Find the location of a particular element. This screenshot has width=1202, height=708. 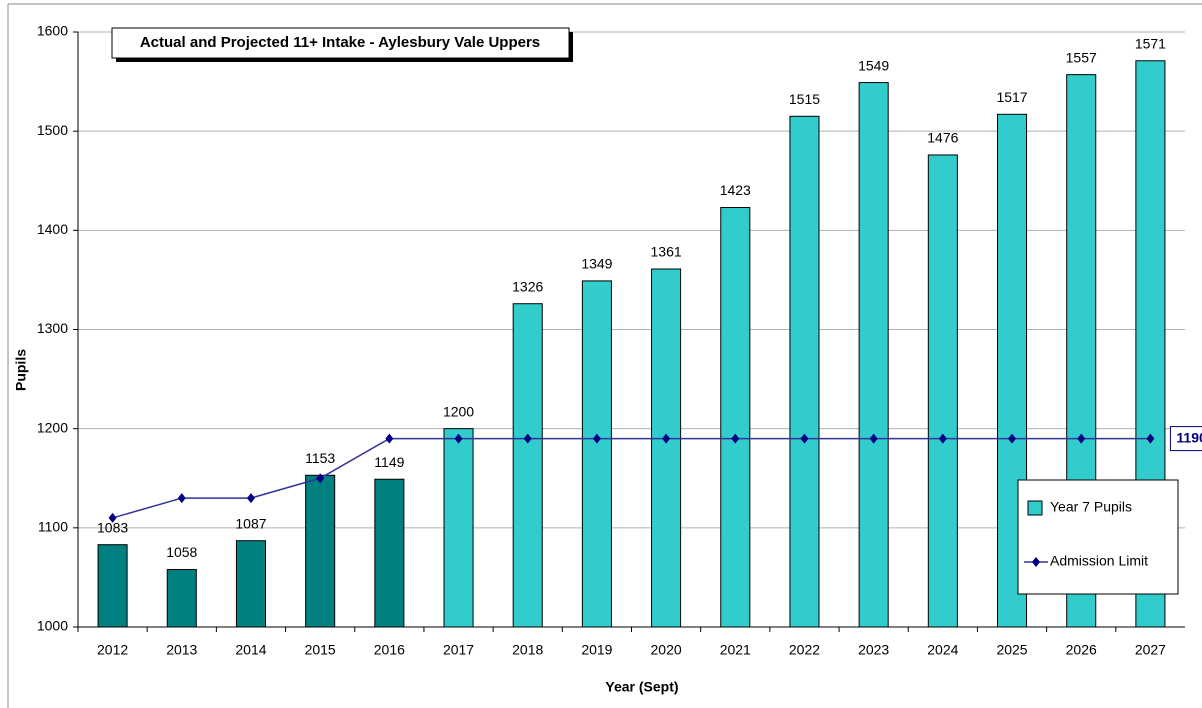

data-label: 1326 is located at coordinates (527, 286).